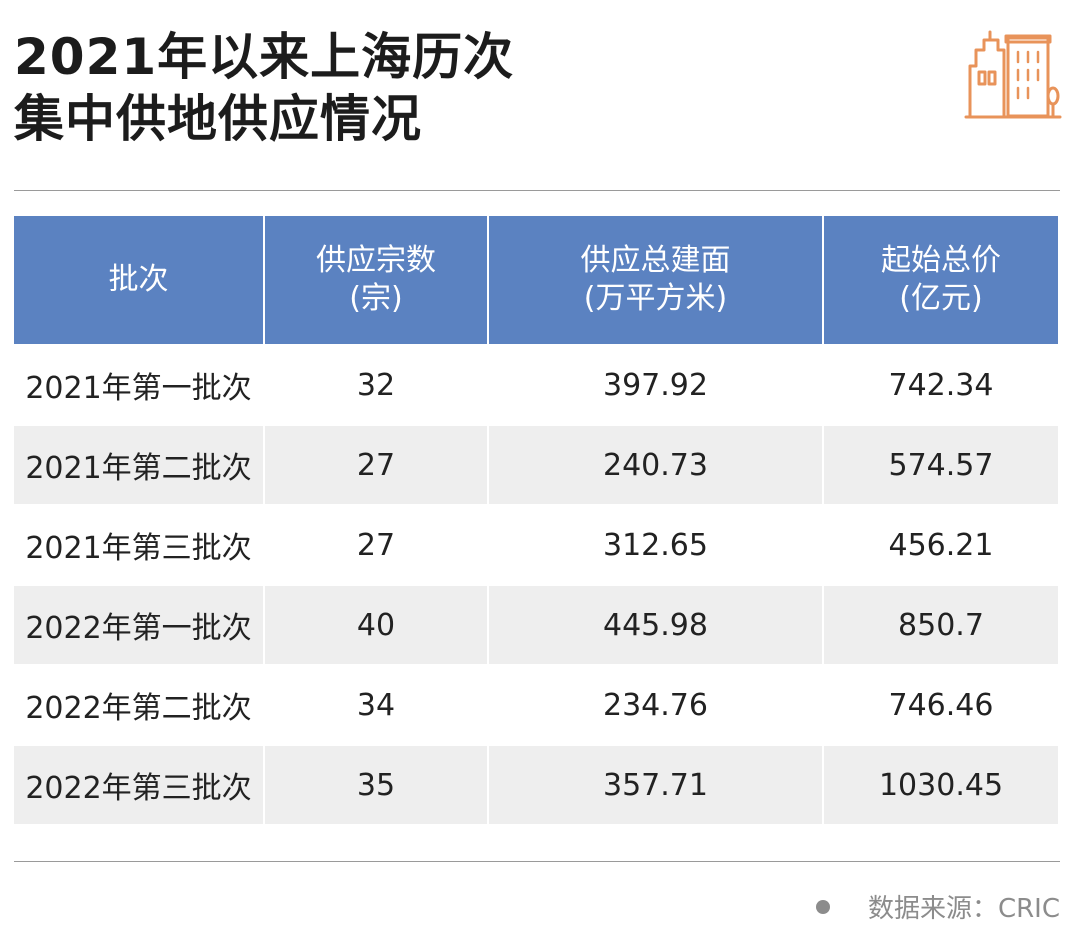 The image size is (1080, 946). What do you see at coordinates (656, 544) in the screenshot?
I see `cell-area: 312.65` at bounding box center [656, 544].